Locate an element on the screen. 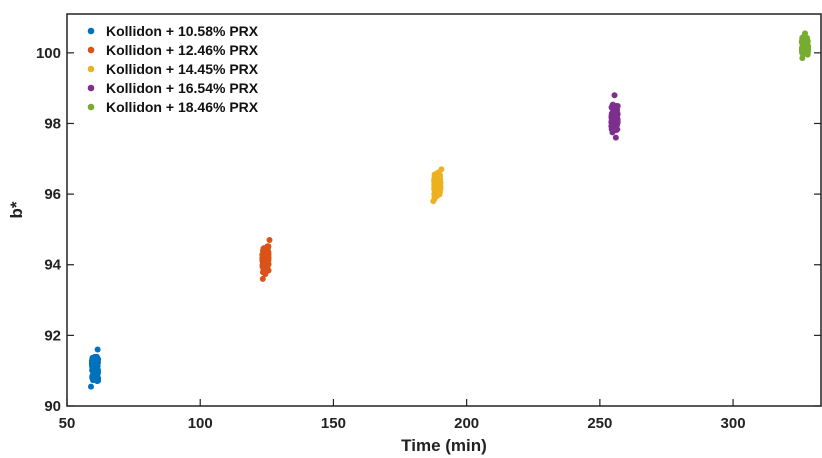 The width and height of the screenshot is (822, 458). x-tick-label: 150 is located at coordinates (333, 423).